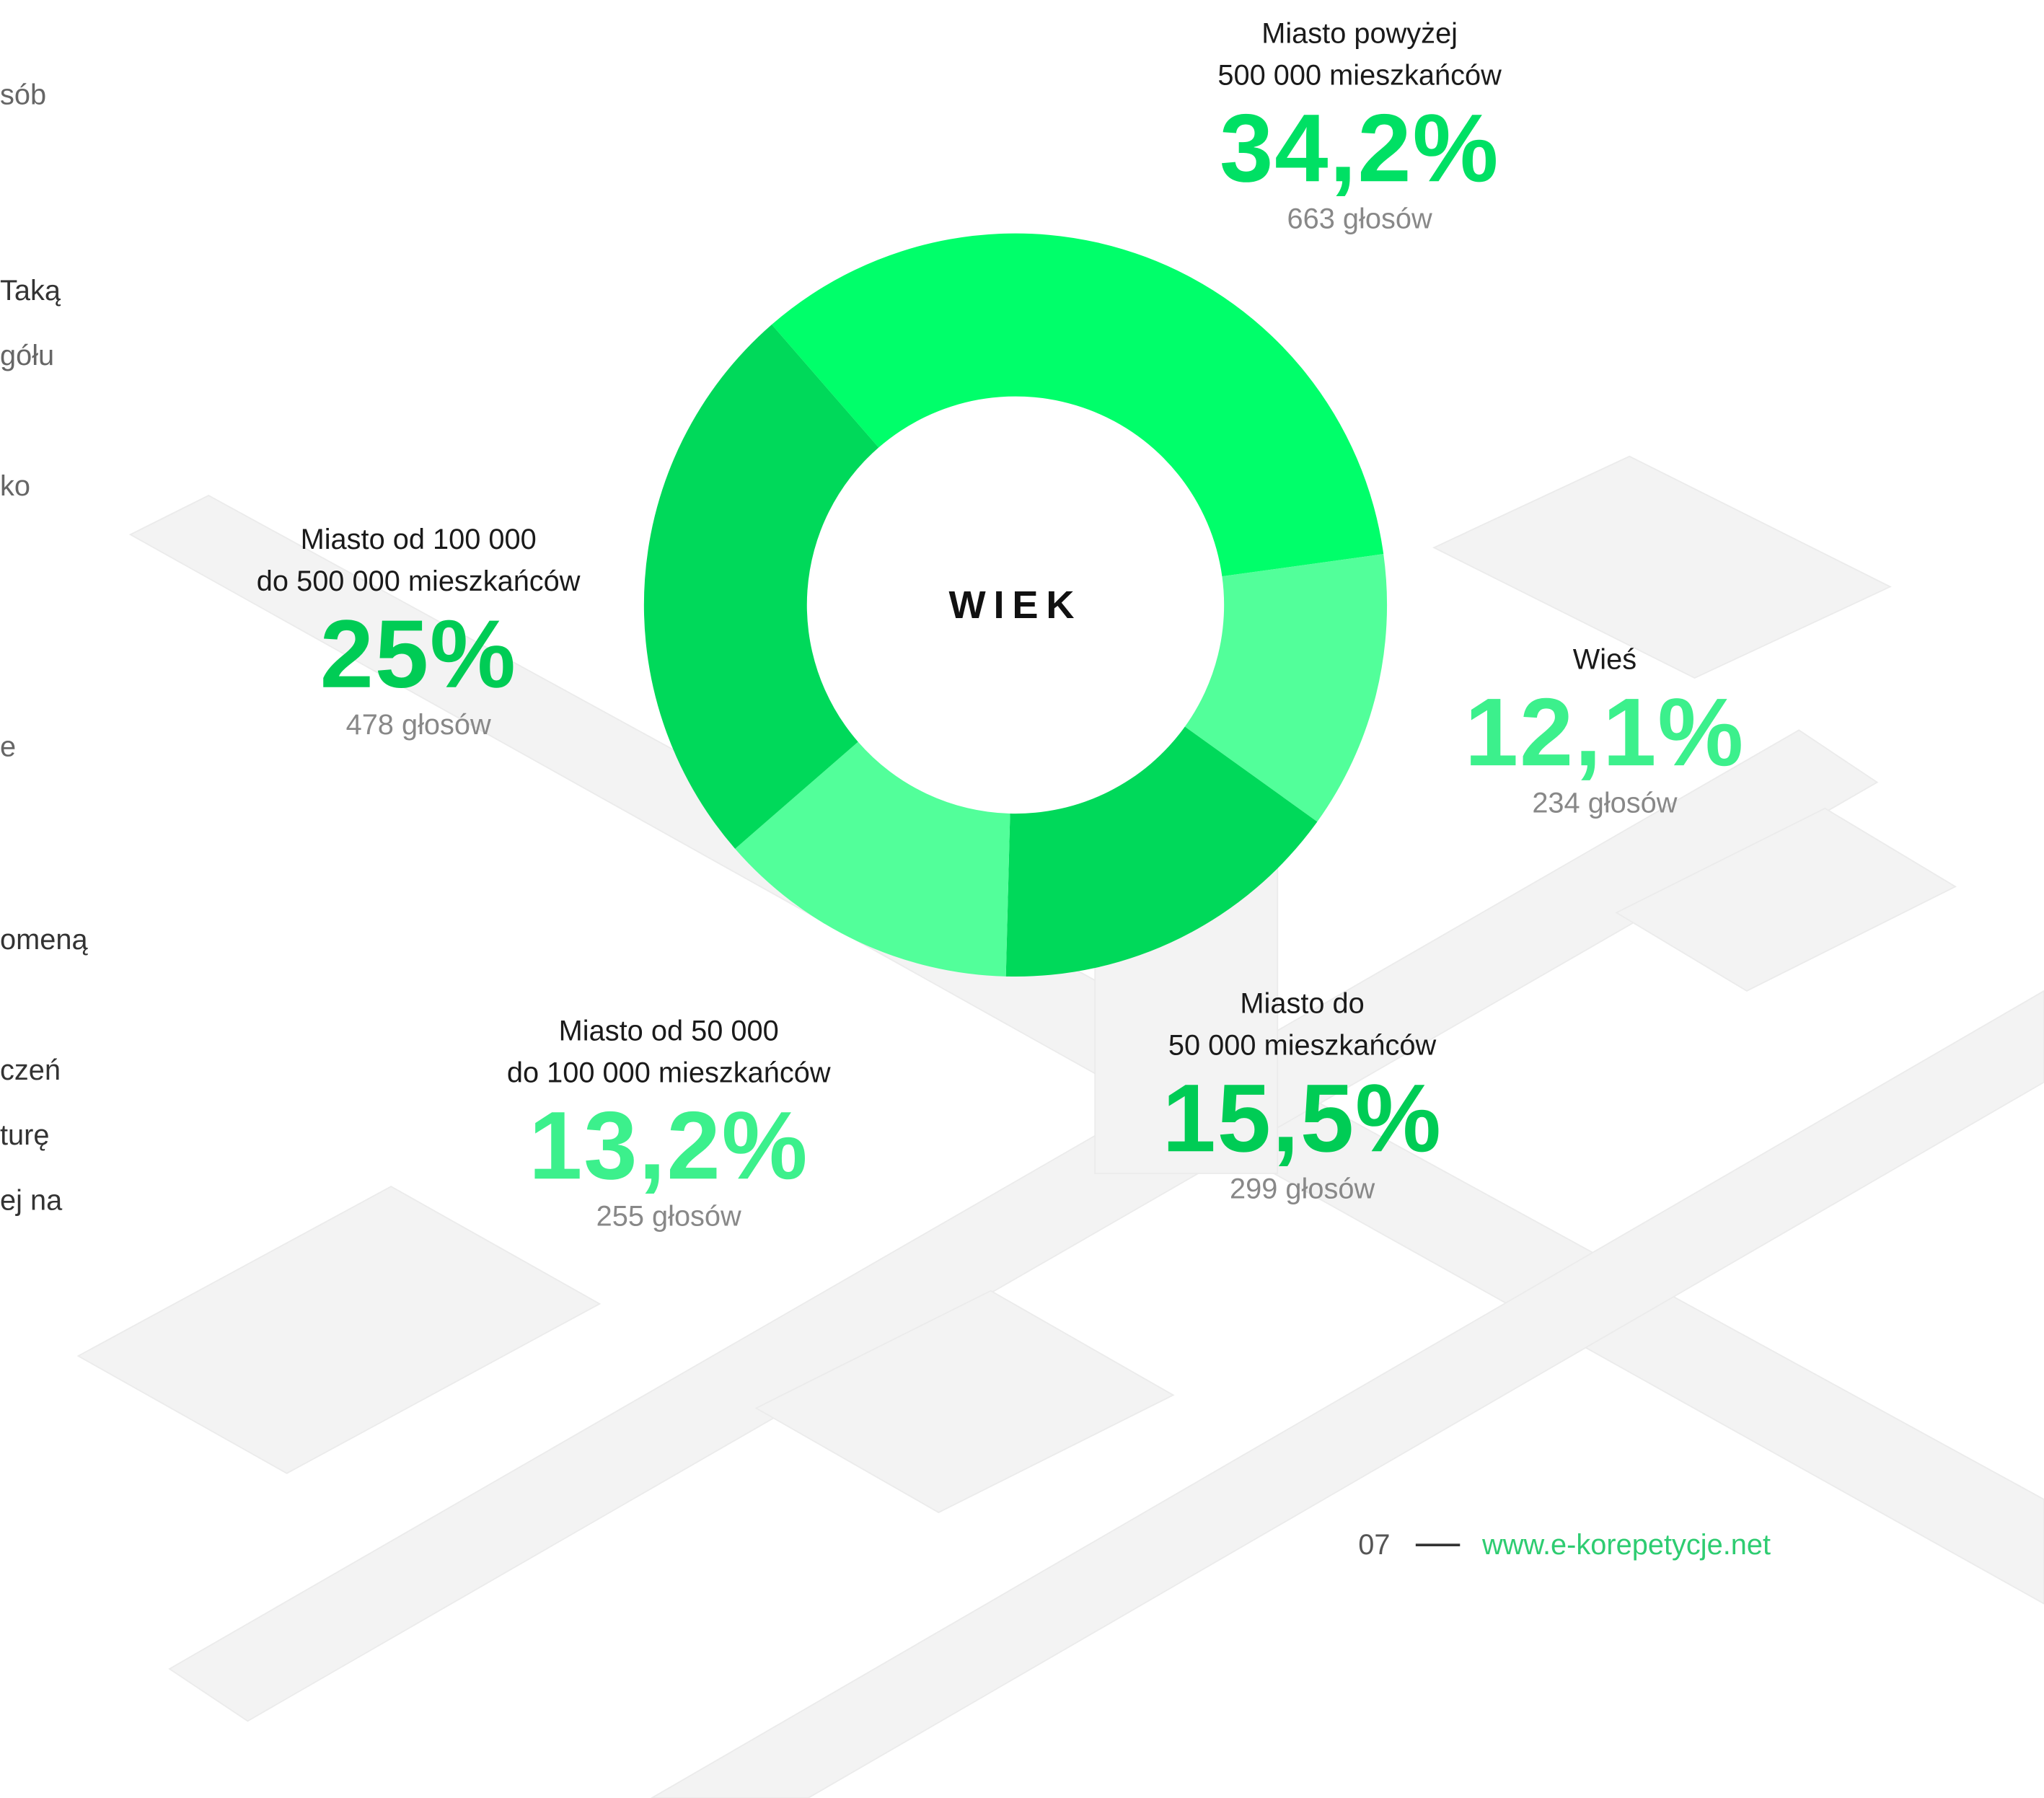 The height and width of the screenshot is (1798, 2044). Describe the element at coordinates (1359, 148) in the screenshot. I see `value-label: 34,2%` at that location.